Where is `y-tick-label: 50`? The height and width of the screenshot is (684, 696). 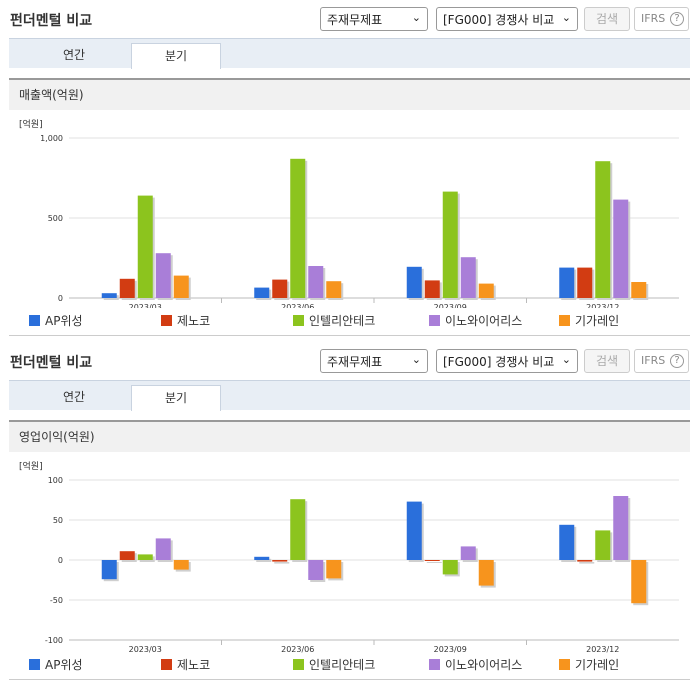
y-tick-label: 50 is located at coordinates (58, 520).